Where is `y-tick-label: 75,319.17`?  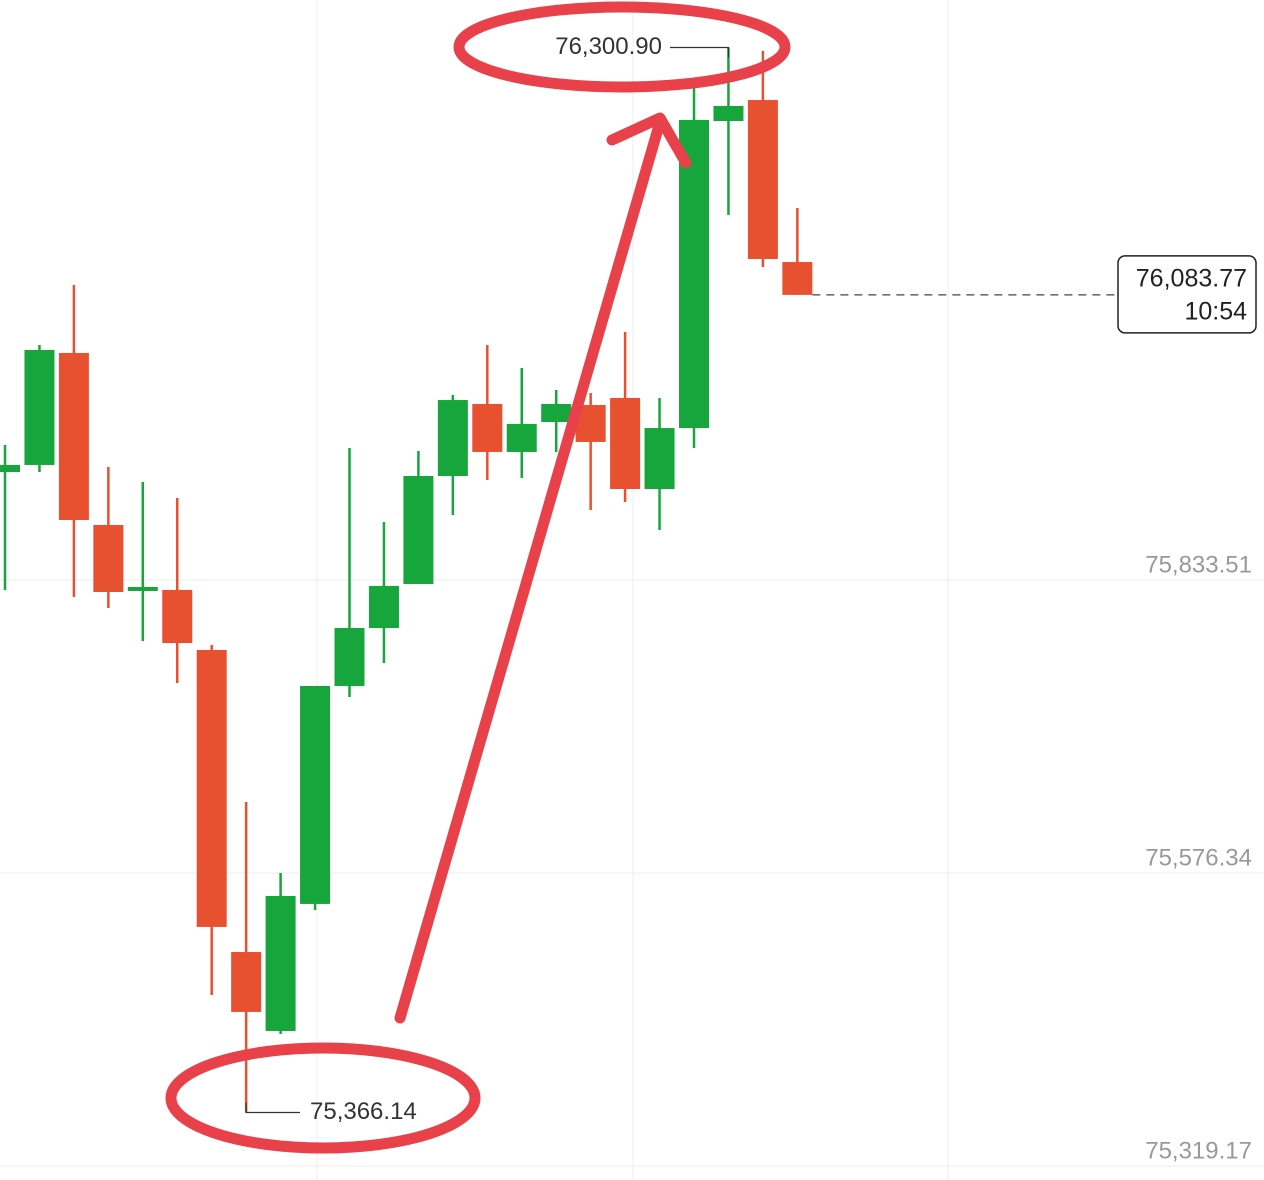
y-tick-label: 75,319.17 is located at coordinates (1198, 1150).